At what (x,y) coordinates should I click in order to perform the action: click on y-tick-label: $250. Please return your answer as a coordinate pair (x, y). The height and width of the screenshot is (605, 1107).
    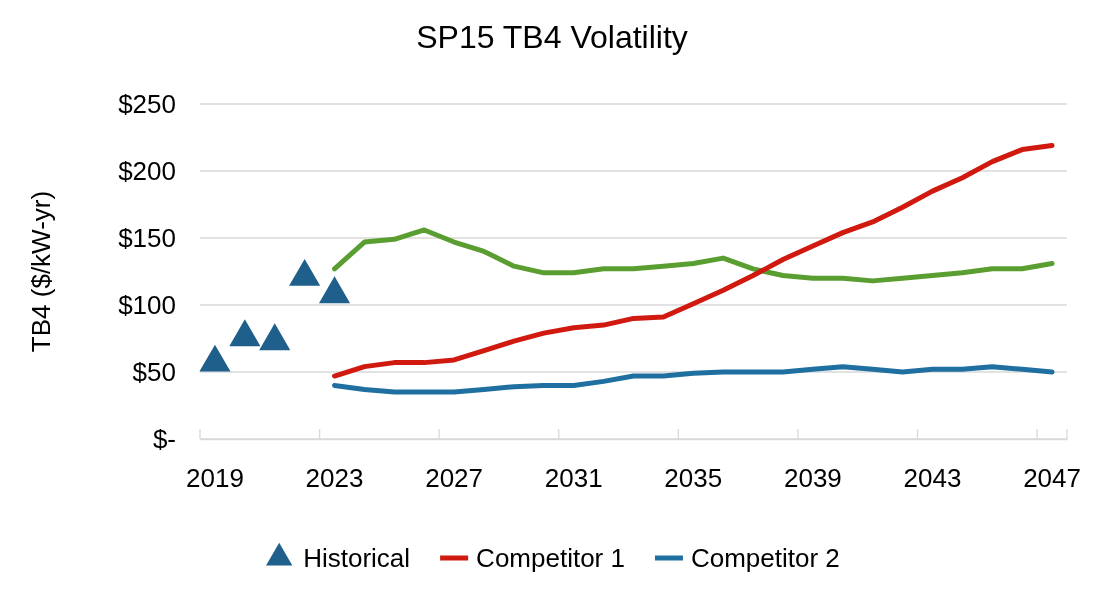
    Looking at the image, I should click on (147, 103).